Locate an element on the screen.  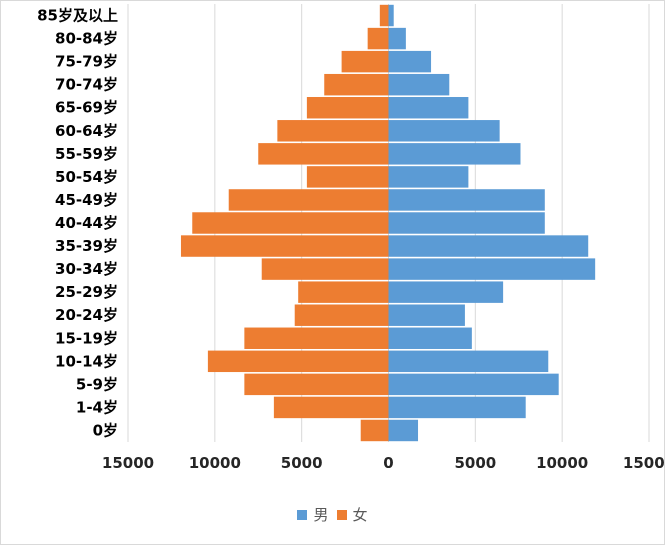
category-label-10: 35-39岁 is located at coordinates (86, 246).